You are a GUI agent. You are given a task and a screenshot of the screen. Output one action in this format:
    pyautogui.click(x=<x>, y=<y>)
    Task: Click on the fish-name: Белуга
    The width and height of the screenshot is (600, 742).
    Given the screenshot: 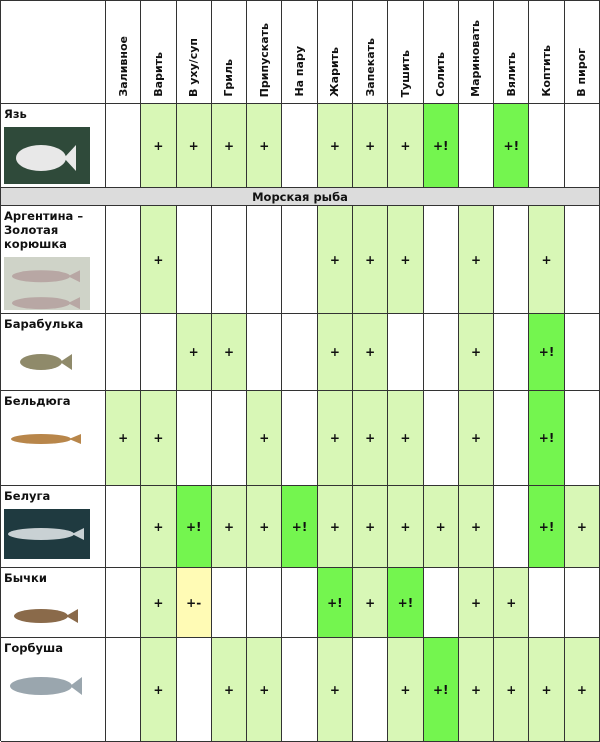 What is the action you would take?
    pyautogui.click(x=27, y=496)
    